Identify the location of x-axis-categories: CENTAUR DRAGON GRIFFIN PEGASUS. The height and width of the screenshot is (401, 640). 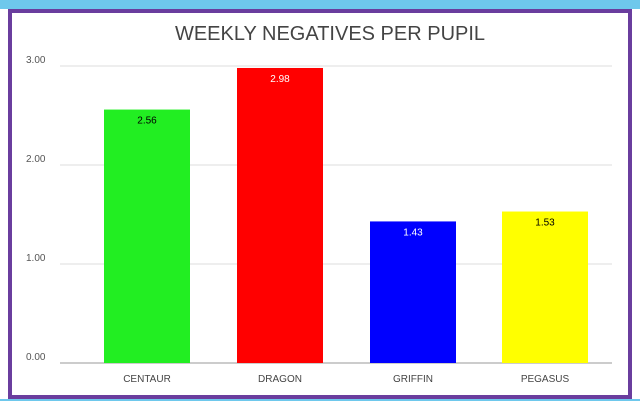
(346, 379).